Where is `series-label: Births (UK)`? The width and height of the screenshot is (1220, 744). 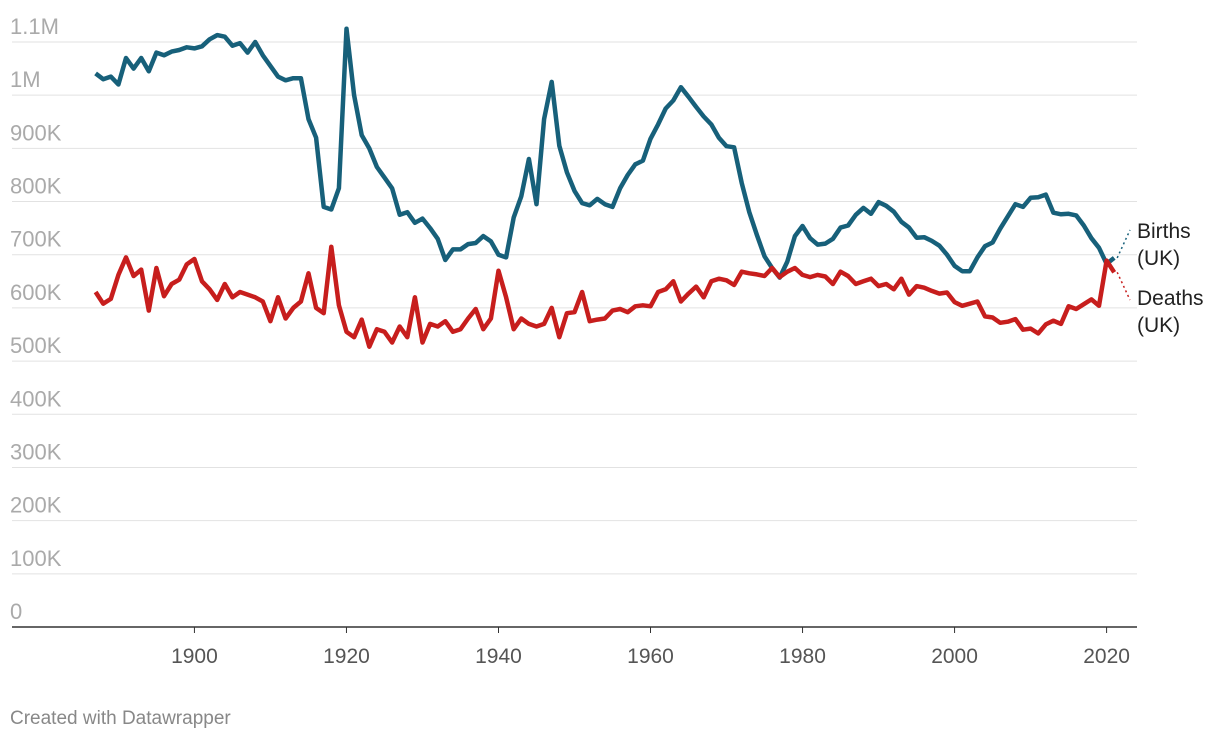 series-label: Births (UK) is located at coordinates (1164, 245).